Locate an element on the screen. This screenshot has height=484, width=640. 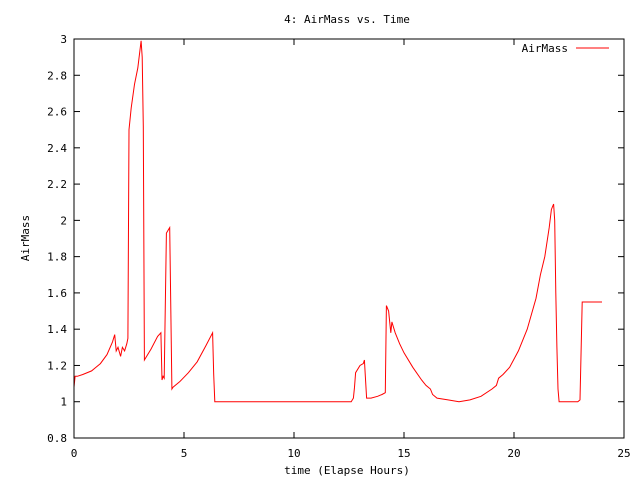
y-tick-label: 1.6 is located at coordinates (57, 293).